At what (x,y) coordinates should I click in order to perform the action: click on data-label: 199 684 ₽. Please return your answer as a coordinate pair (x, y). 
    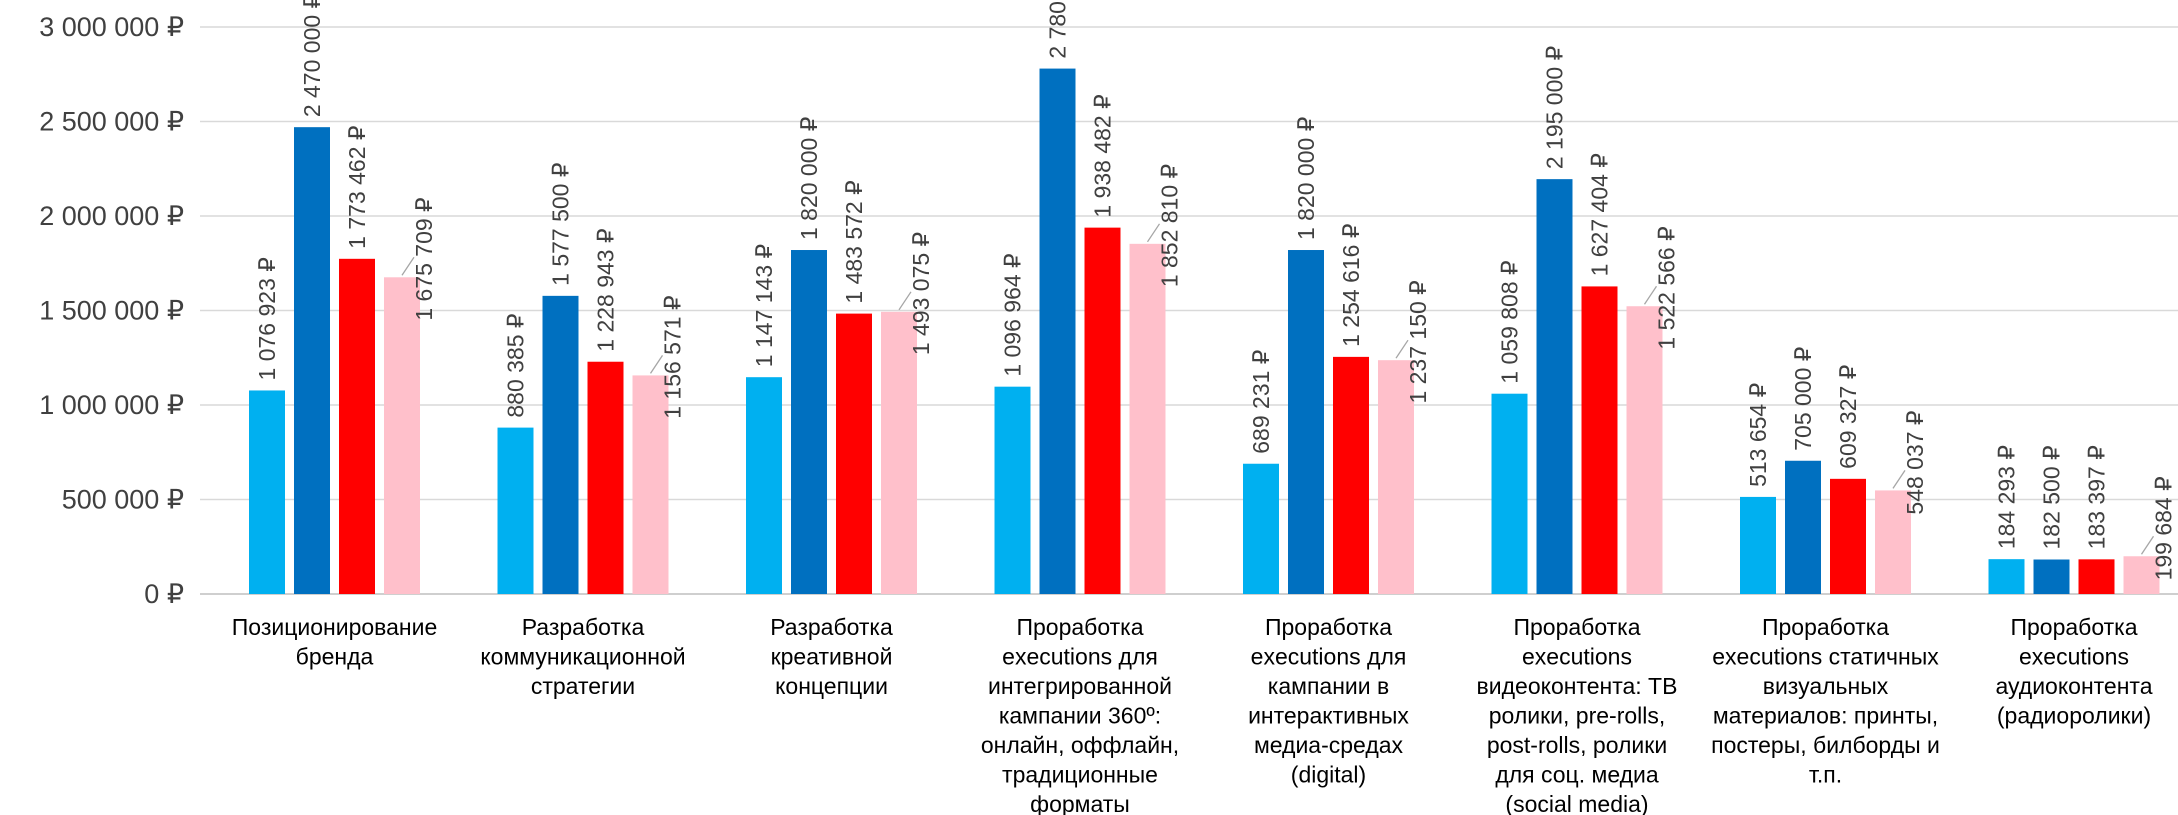
    Looking at the image, I should click on (2164, 528).